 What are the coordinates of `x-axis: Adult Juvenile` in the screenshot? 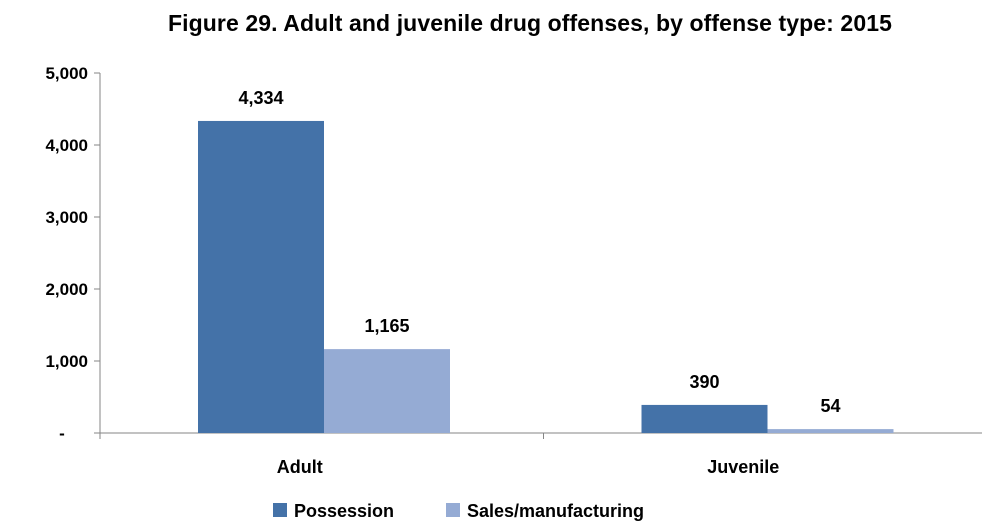 It's located at (540, 454).